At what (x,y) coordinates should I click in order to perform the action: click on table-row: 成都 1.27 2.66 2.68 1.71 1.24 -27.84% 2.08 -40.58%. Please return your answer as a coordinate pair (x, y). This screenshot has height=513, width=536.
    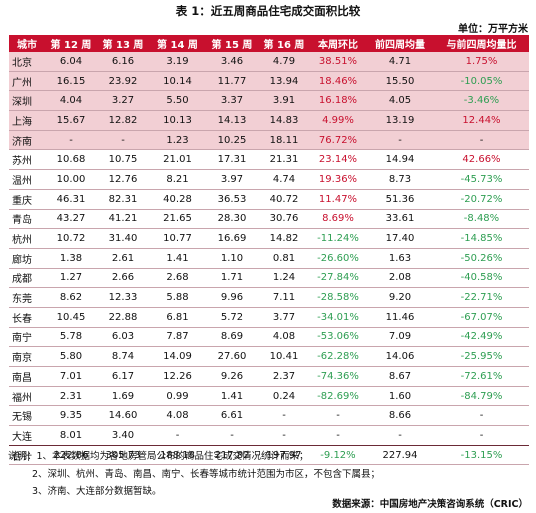
    Looking at the image, I should click on (269, 278).